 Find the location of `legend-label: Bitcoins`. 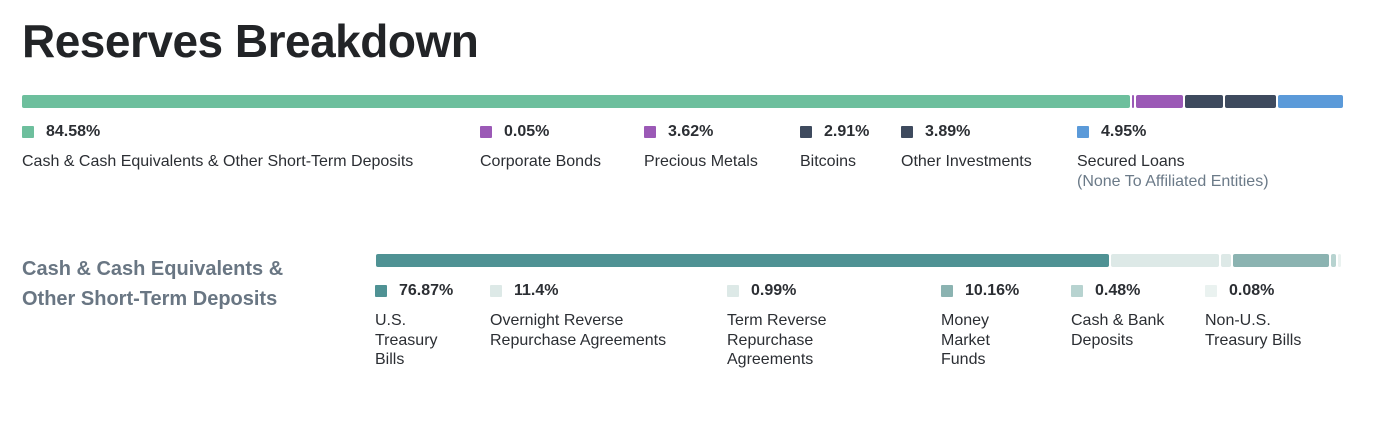

legend-label: Bitcoins is located at coordinates (828, 161).